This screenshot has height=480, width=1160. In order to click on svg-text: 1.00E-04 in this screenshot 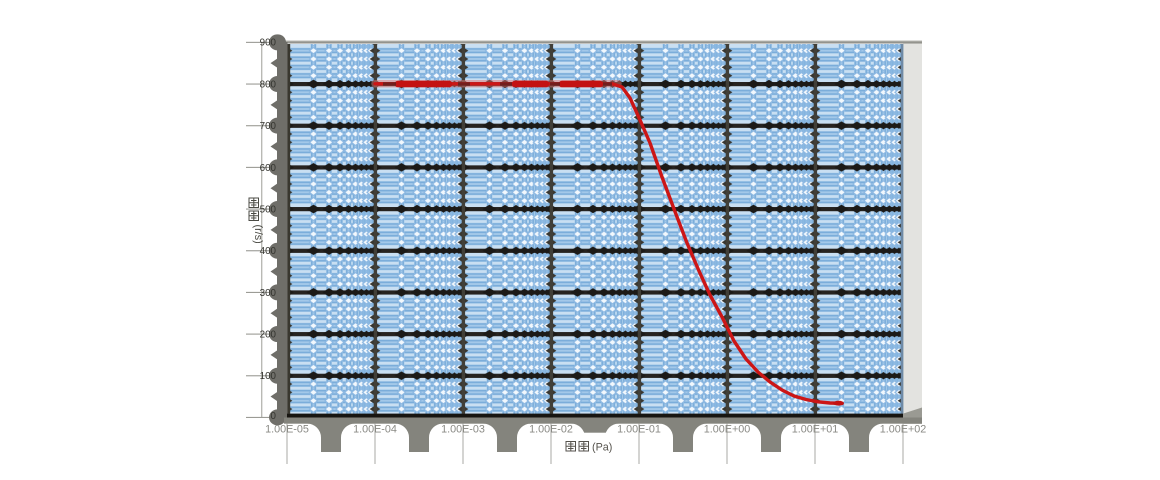, I will do `click(375, 430)`.